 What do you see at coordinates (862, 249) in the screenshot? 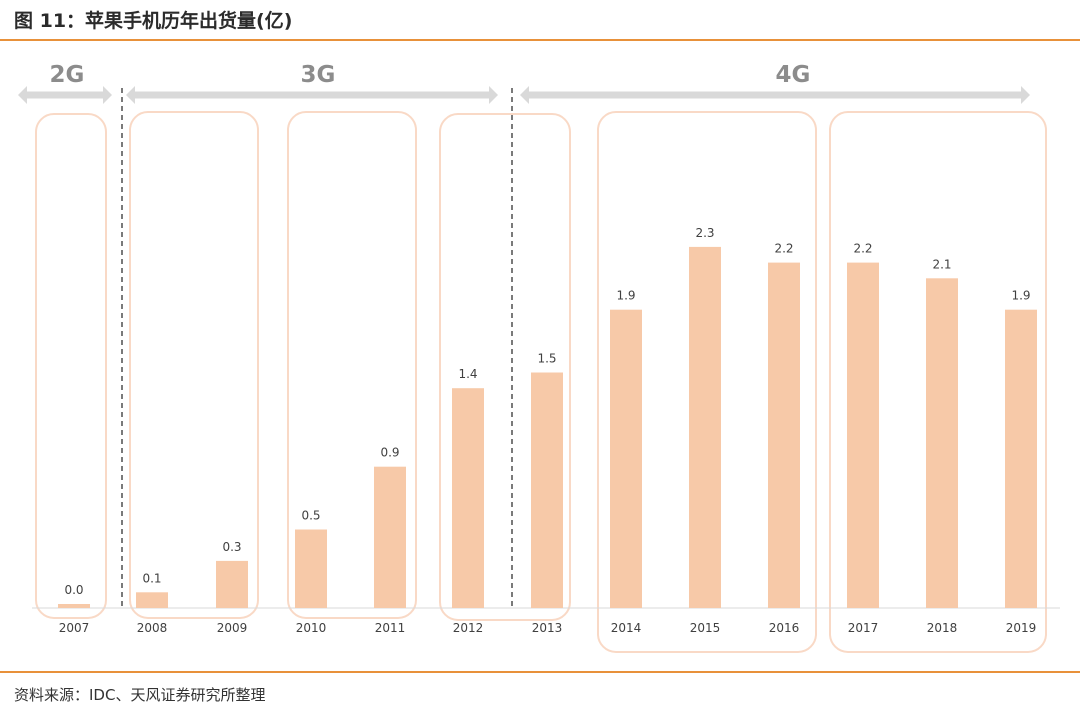
I see `value-label-2017: 2.2` at bounding box center [862, 249].